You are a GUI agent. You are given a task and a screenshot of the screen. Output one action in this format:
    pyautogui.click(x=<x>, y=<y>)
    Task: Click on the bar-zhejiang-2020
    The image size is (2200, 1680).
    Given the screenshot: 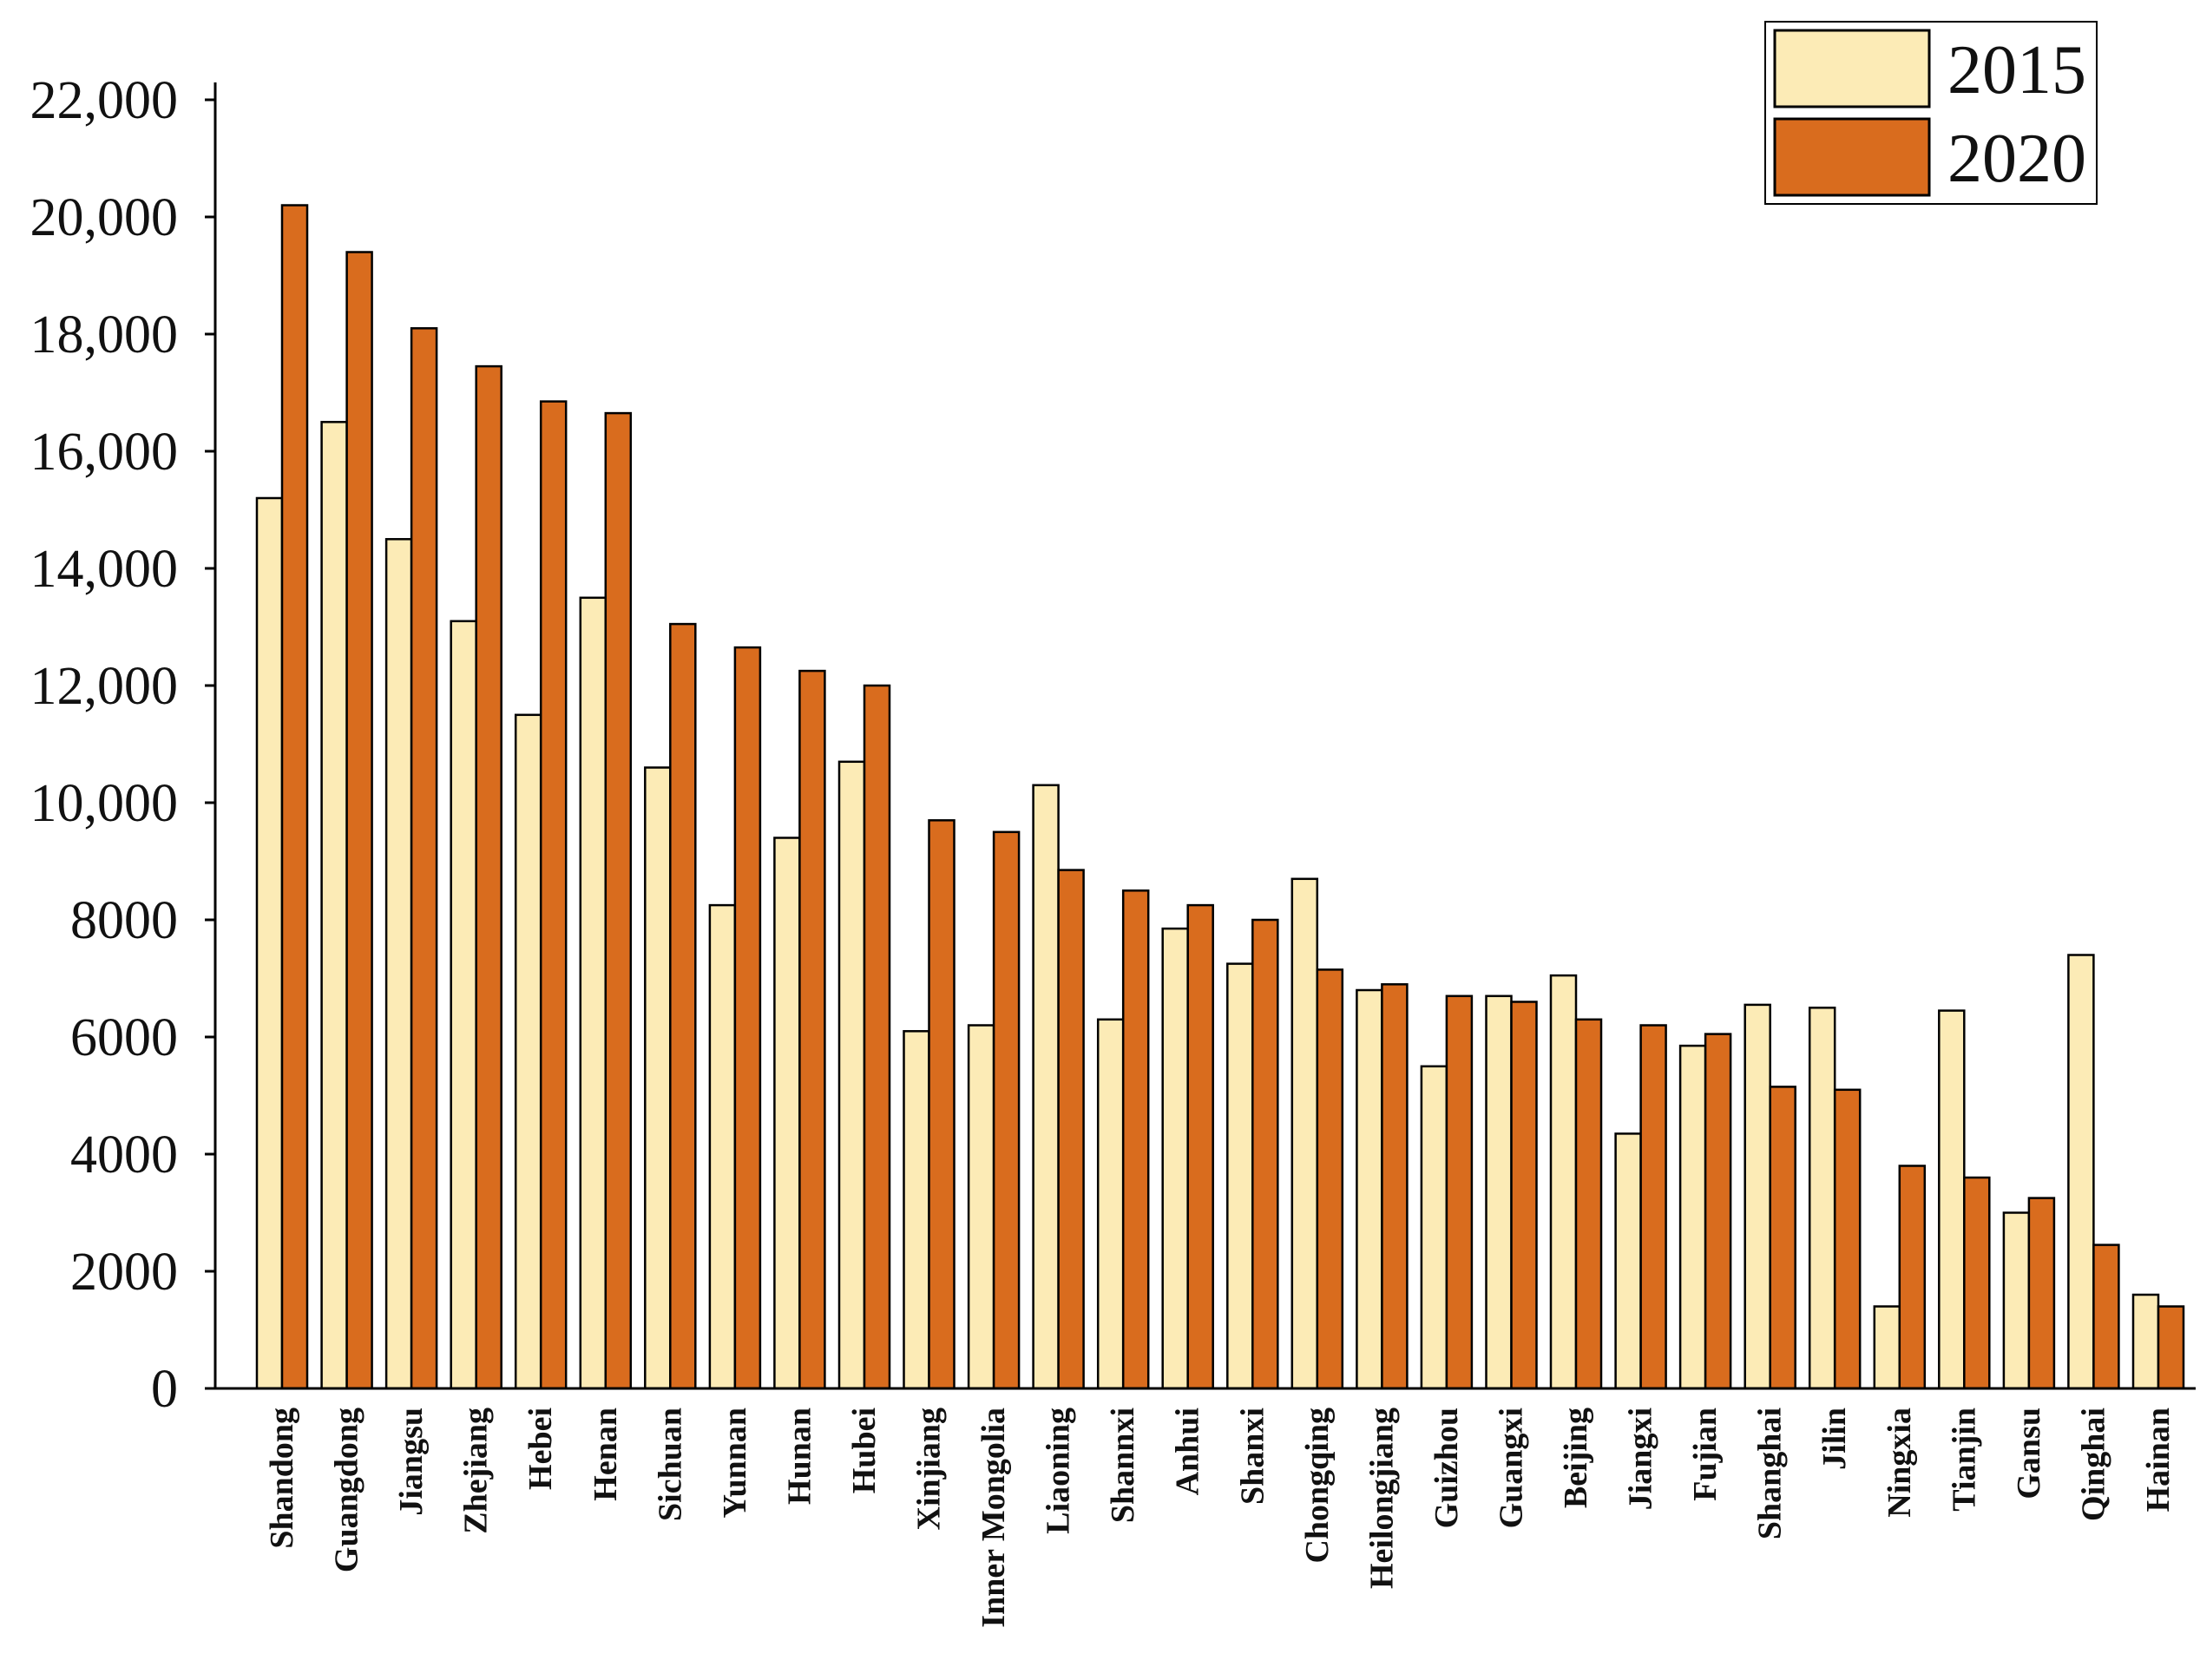 What is the action you would take?
    pyautogui.click(x=489, y=877)
    